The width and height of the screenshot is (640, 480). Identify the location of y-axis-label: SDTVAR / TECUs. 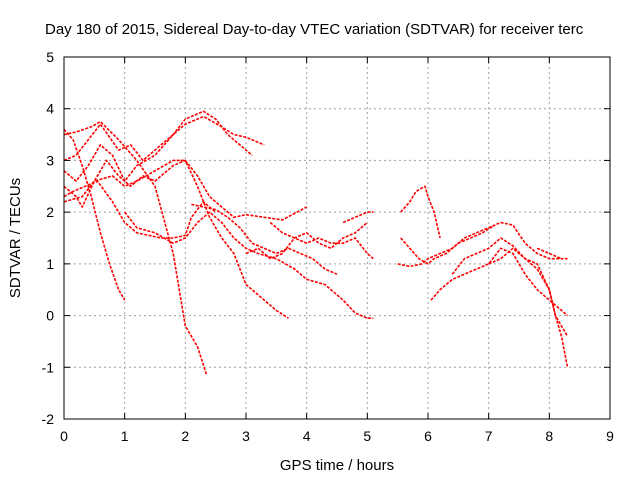
(15, 238).